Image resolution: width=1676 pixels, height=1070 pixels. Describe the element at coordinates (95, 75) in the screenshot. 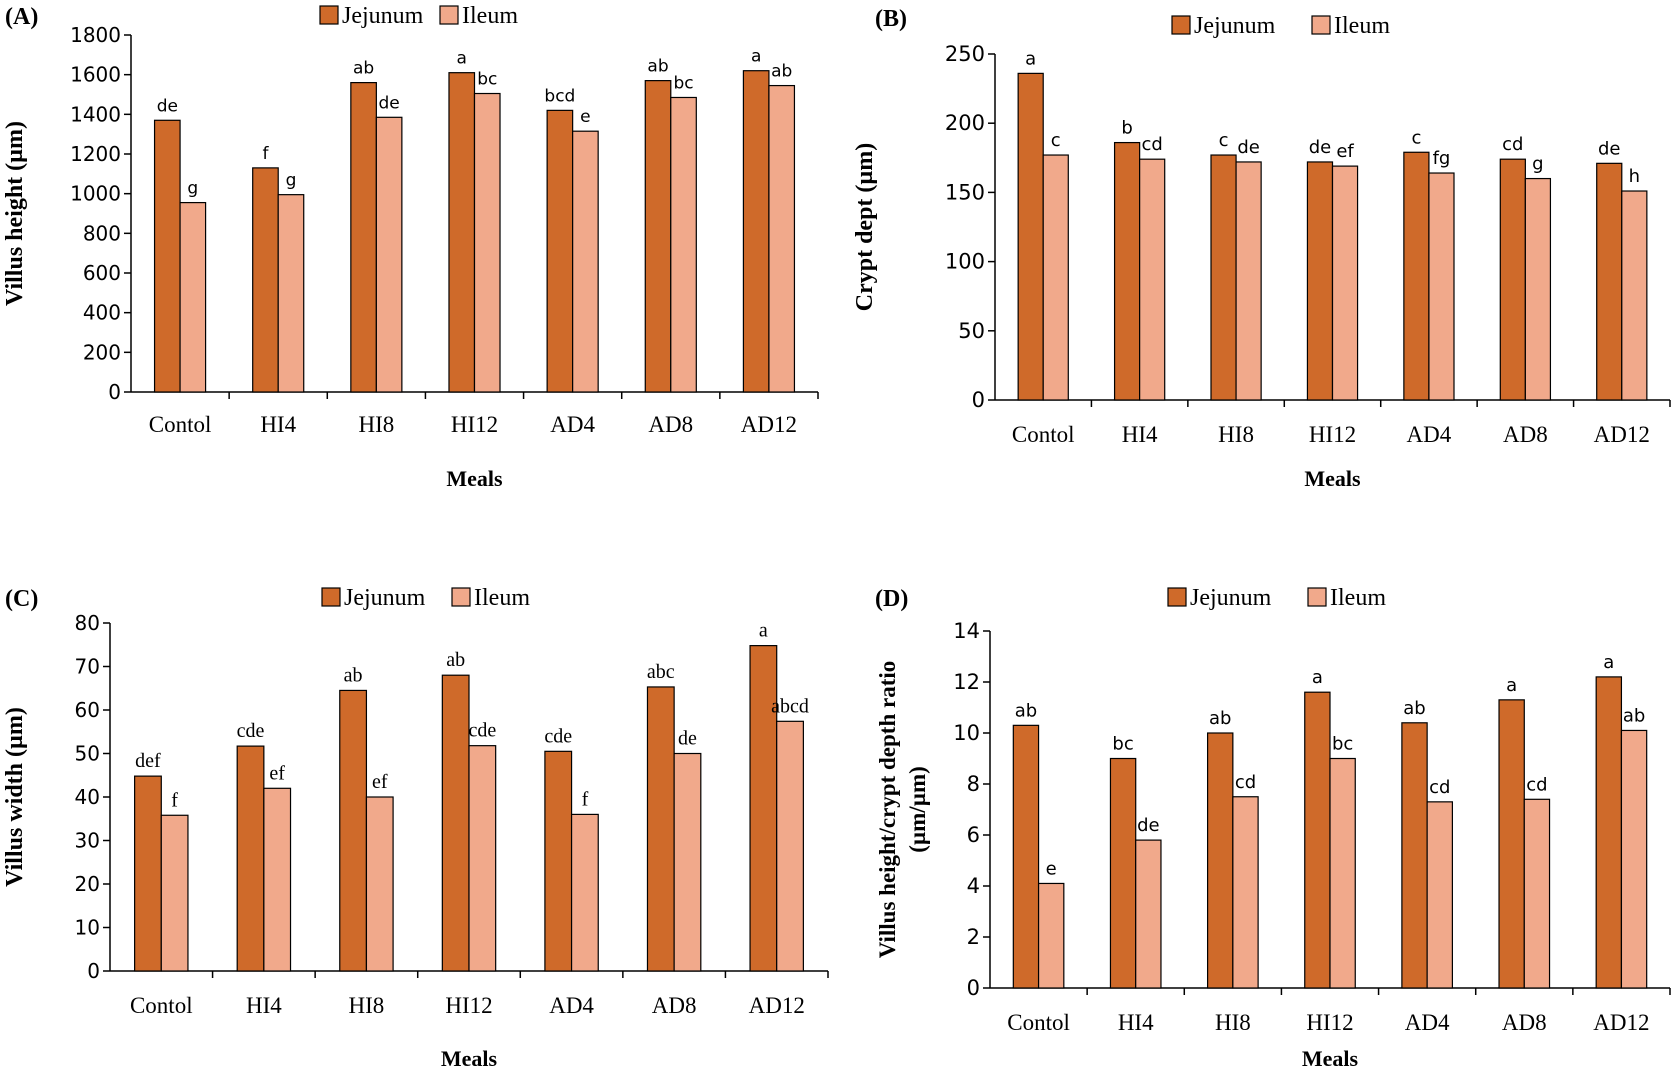

I see `y-tick-label: 1600` at that location.